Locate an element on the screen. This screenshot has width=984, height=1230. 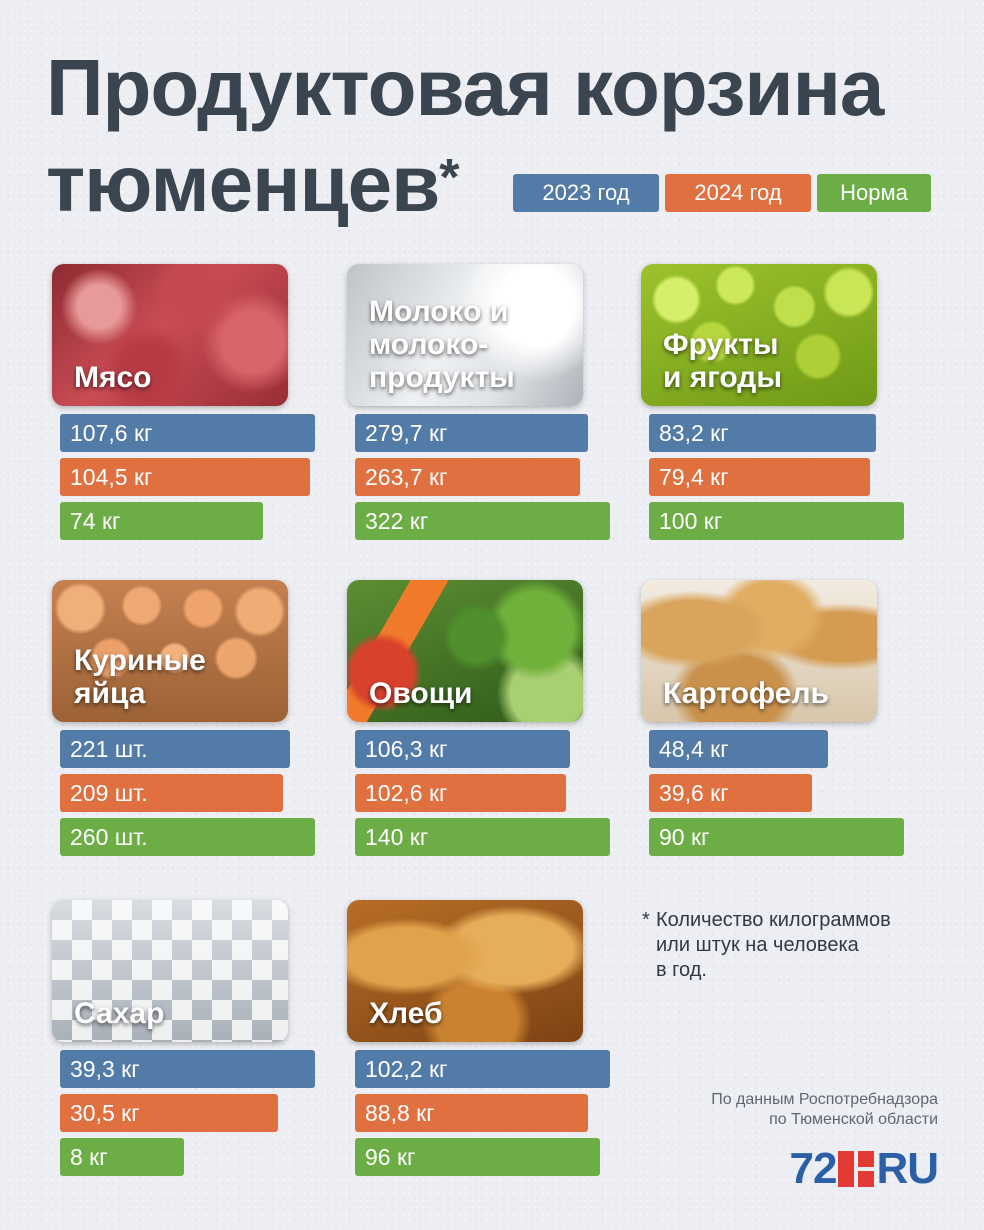
title-line-2: тюменцев is located at coordinates (243, 183).